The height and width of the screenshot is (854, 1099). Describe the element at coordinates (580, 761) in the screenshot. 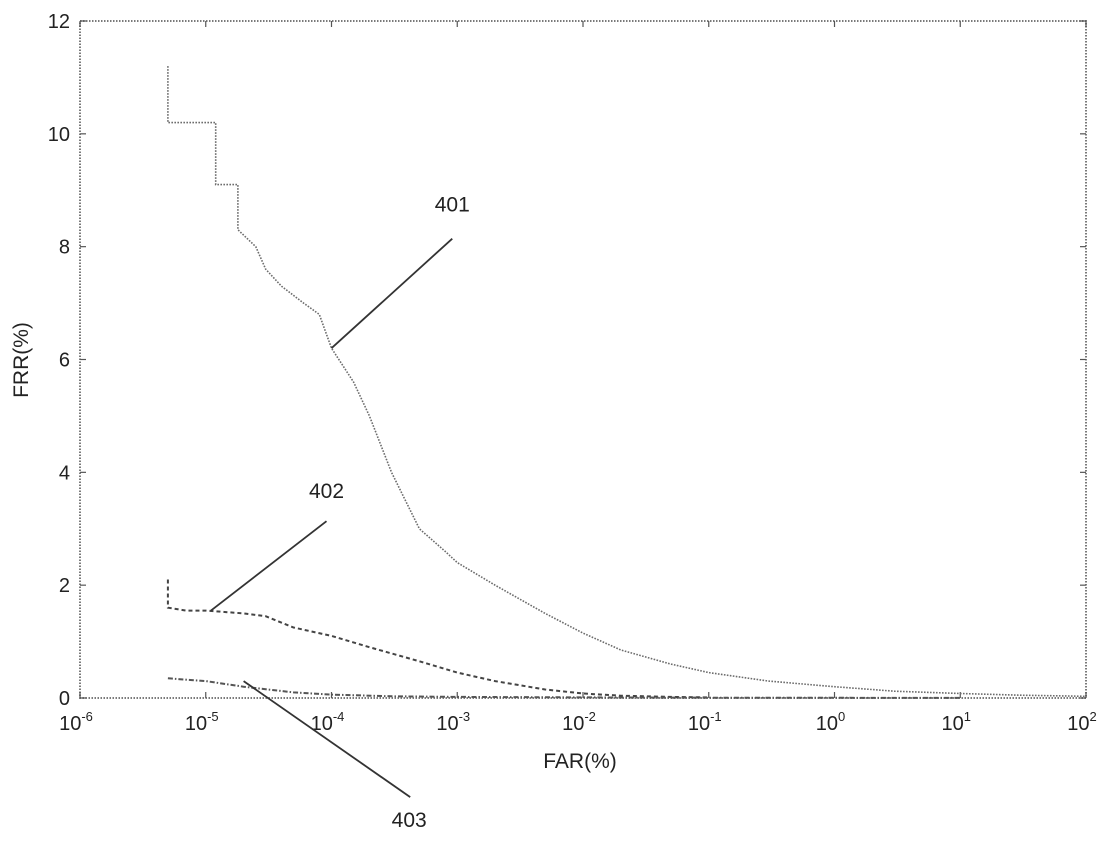

I see `x-axis-label: FAR(%)` at that location.